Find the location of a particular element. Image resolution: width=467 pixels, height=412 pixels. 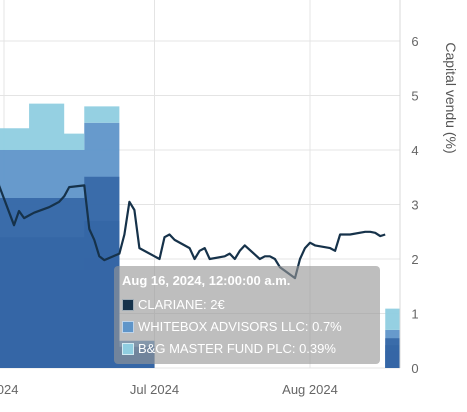

tooltip-row: B&G MASTER FUND PLC: 0.39% is located at coordinates (247, 353).